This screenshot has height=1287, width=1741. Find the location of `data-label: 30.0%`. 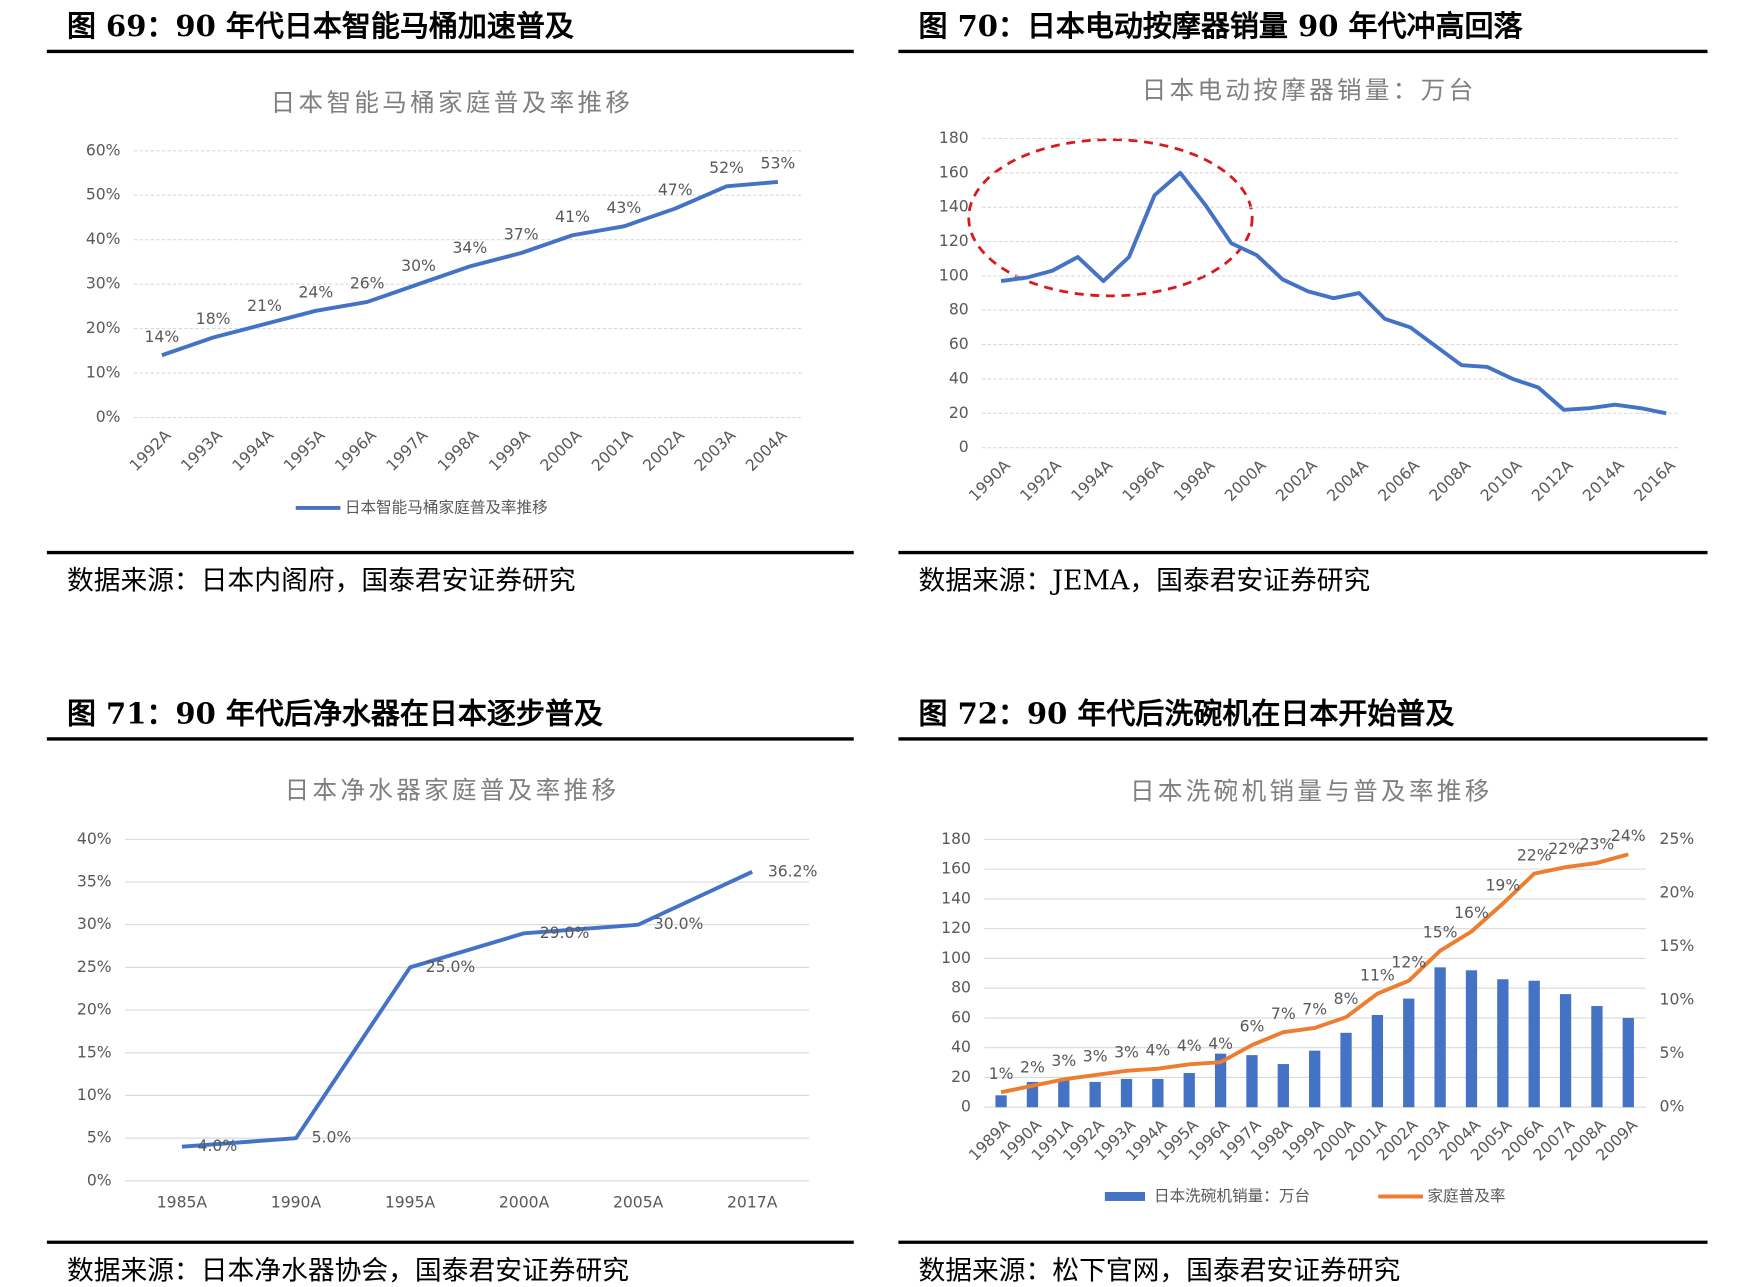

data-label: 30.0% is located at coordinates (679, 924).